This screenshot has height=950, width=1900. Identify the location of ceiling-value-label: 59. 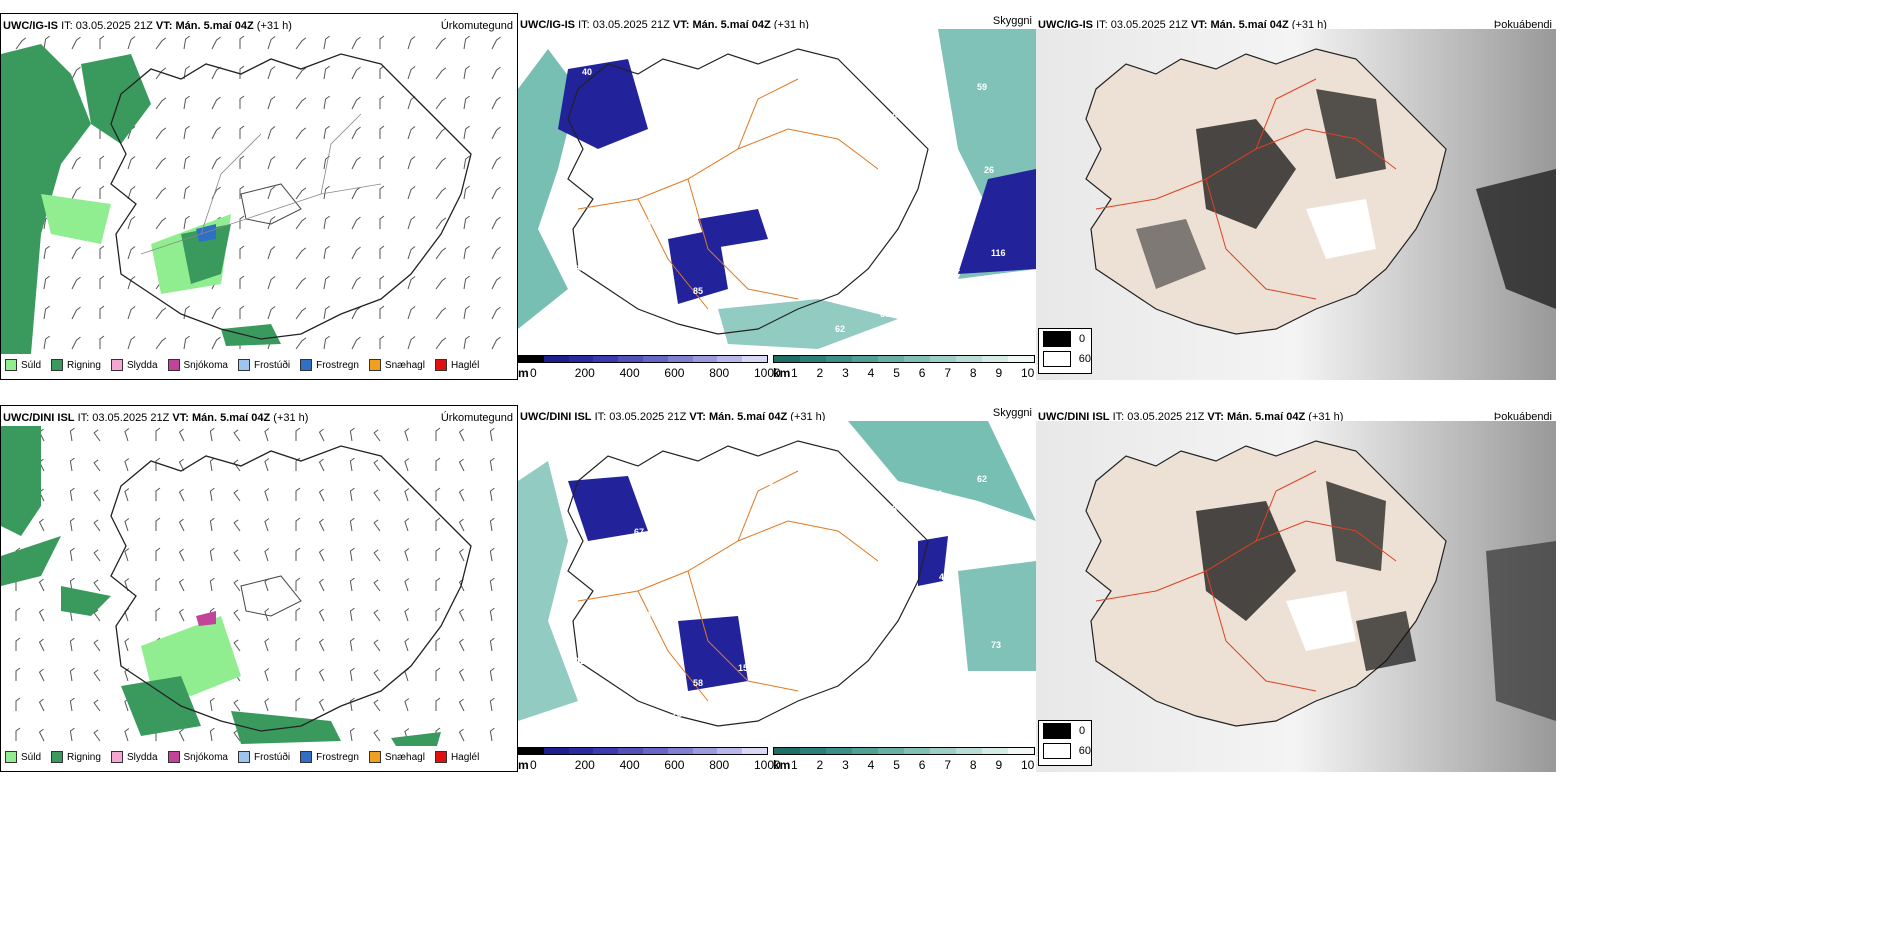
(982, 87).